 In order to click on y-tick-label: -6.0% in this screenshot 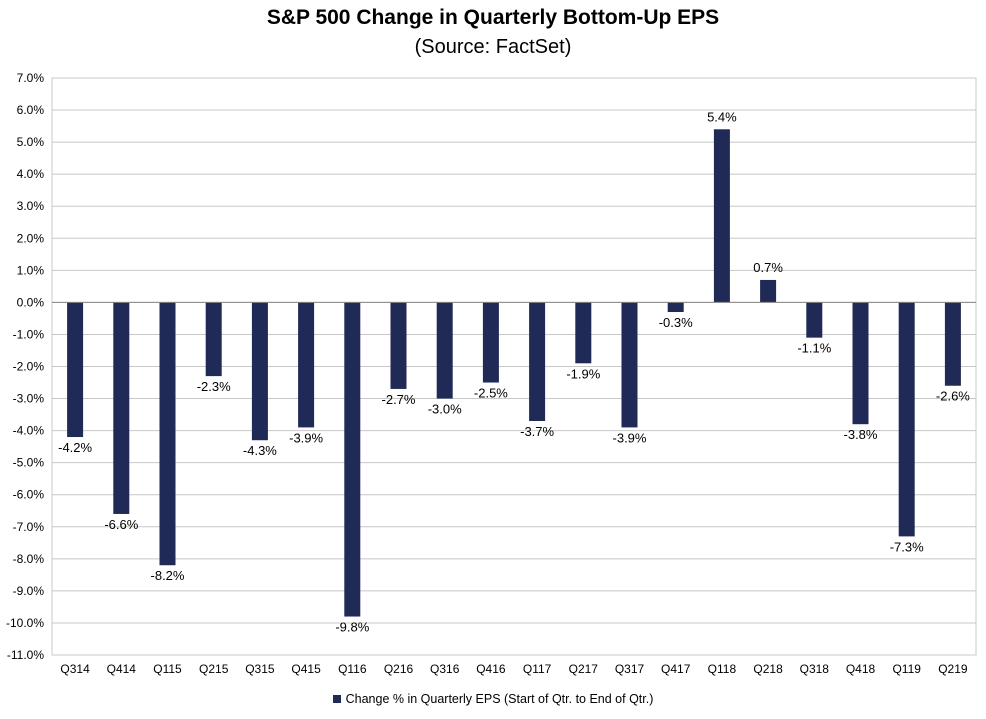, I will do `click(29, 495)`.